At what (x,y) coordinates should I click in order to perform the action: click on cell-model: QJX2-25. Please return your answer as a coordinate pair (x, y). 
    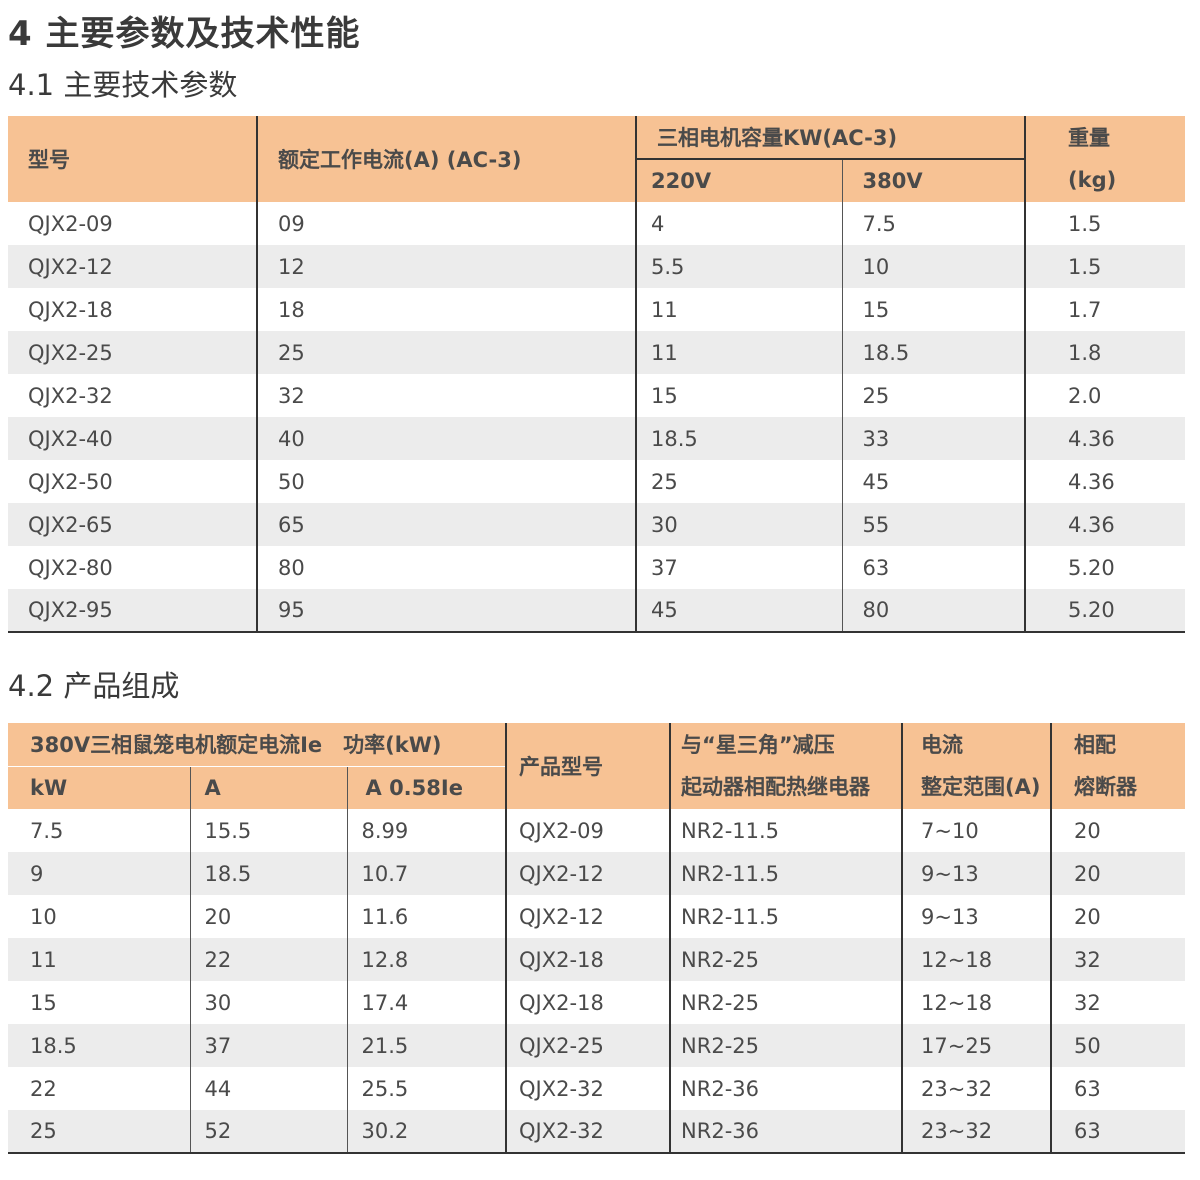
    Looking at the image, I should click on (133, 352).